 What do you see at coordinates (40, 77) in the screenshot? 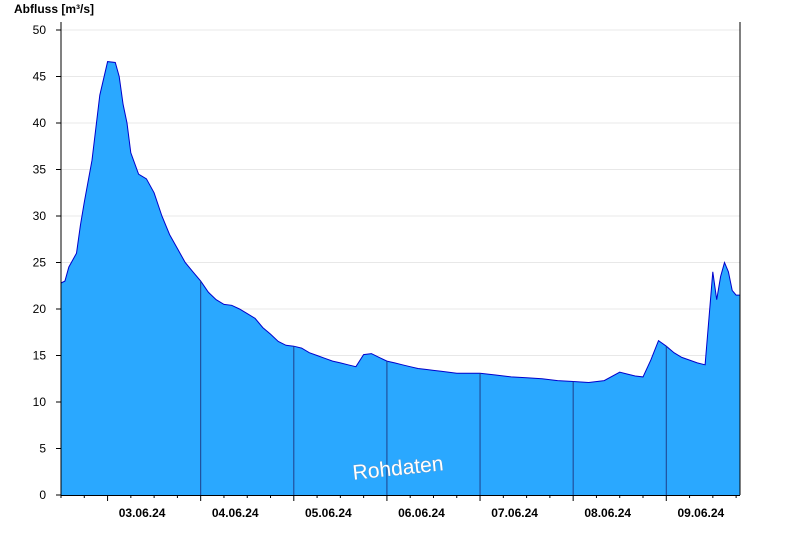
I see `y-tick-label: 45` at bounding box center [40, 77].